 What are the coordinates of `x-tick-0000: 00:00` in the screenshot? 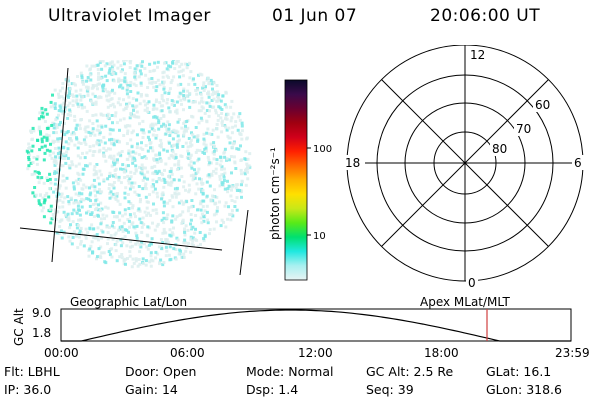 It's located at (61, 353).